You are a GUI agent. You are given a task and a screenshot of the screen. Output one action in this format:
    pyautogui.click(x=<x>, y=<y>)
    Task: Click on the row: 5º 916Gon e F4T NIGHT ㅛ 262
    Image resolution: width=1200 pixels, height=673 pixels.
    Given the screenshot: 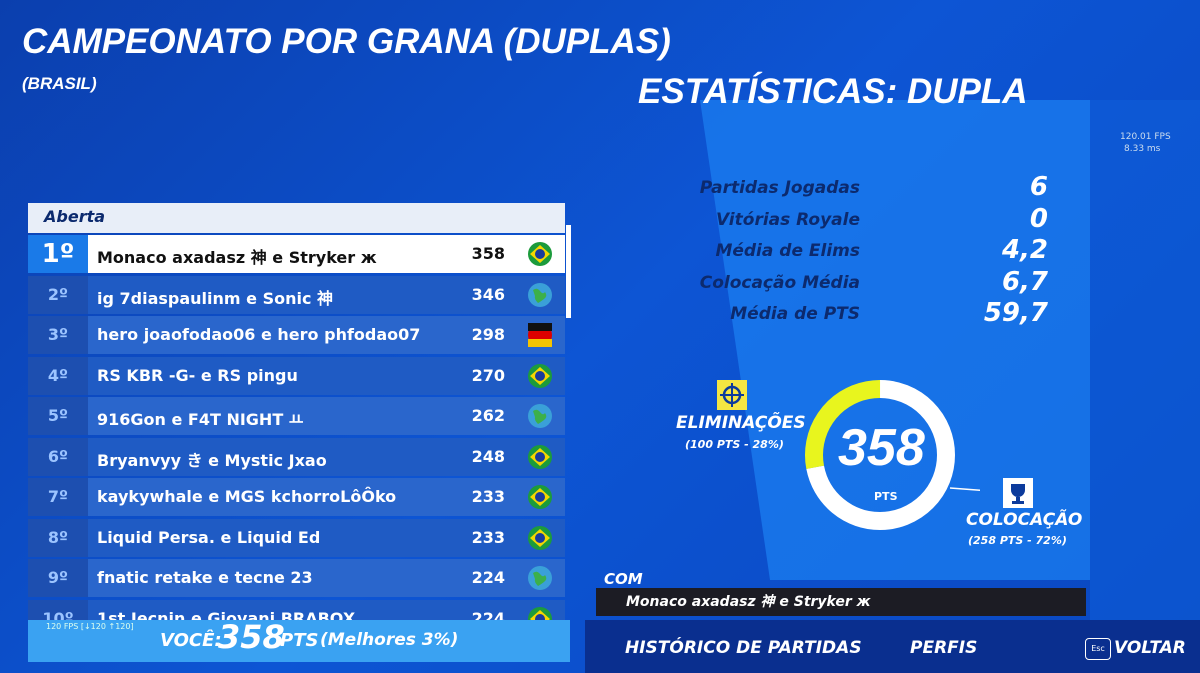 What is the action you would take?
    pyautogui.click(x=296, y=416)
    